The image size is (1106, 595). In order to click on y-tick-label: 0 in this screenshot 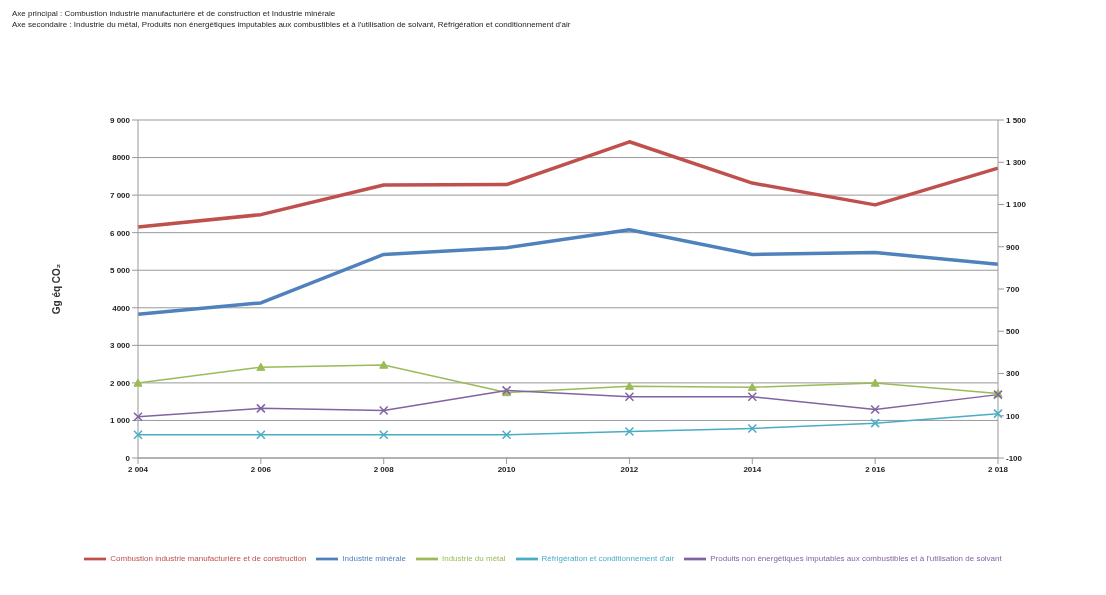, I will do `click(128, 458)`.